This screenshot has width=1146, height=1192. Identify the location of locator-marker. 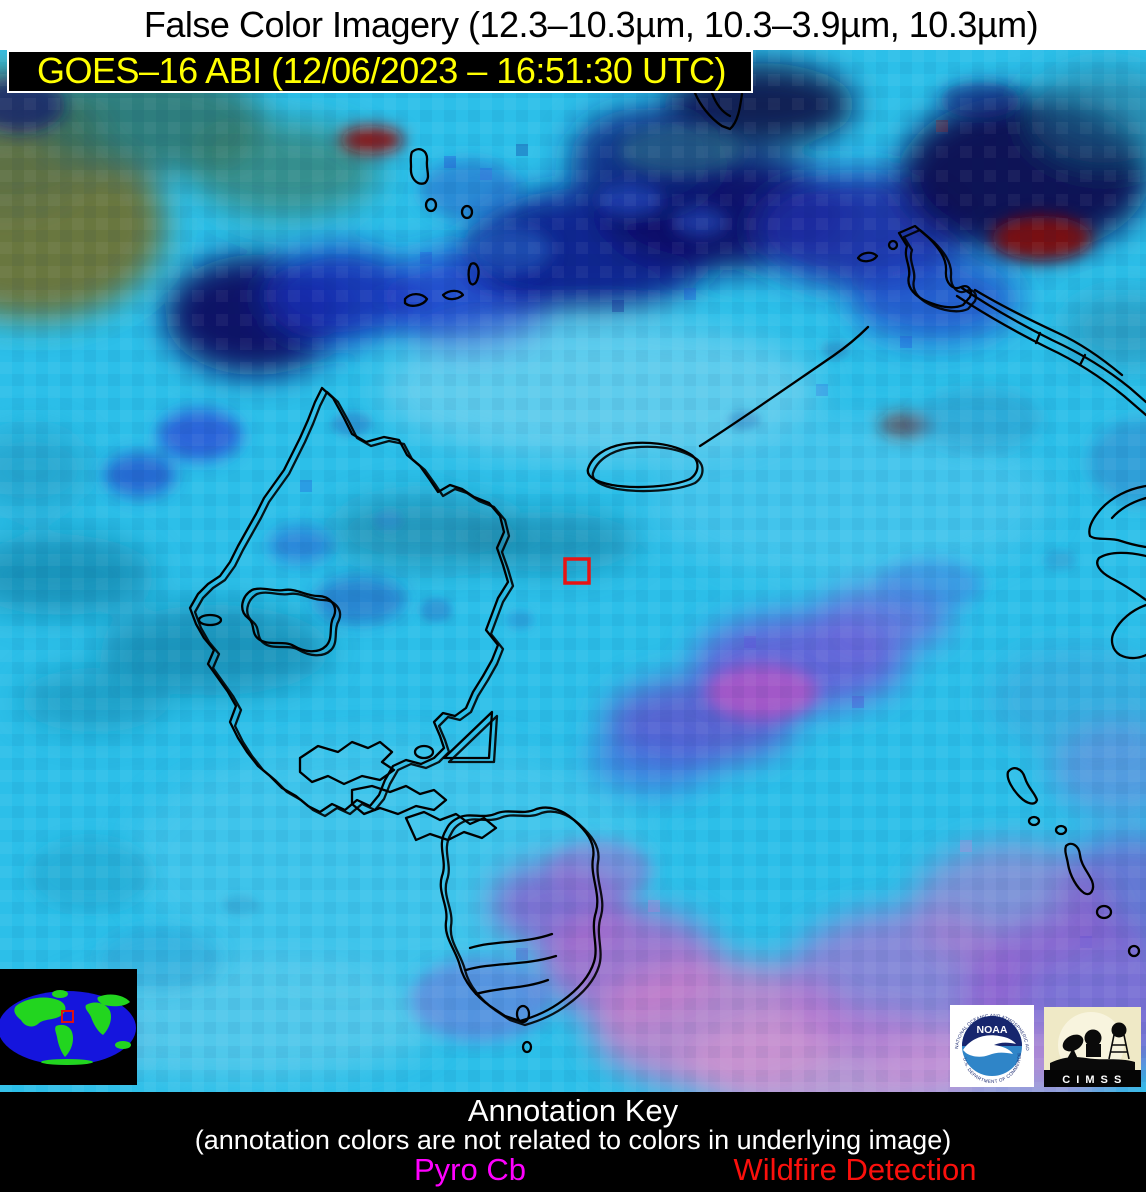
(67, 1016).